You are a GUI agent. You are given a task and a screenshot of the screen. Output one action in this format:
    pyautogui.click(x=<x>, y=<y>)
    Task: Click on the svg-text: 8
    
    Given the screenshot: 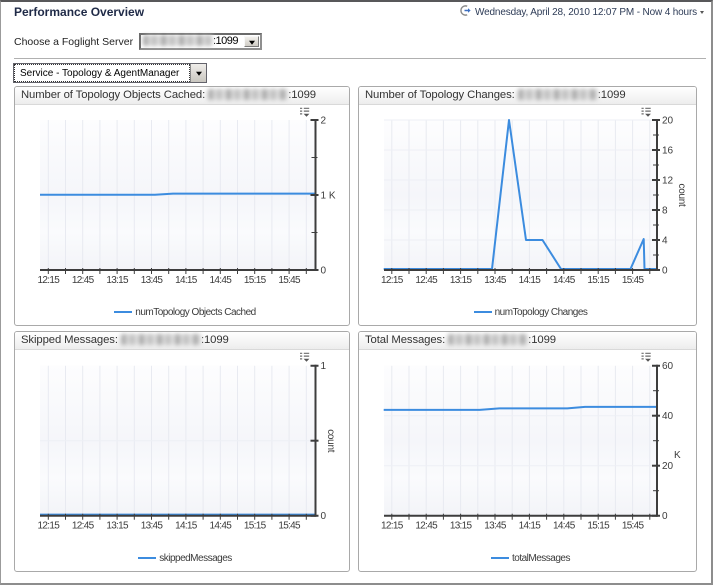 What is the action you would take?
    pyautogui.click(x=665, y=211)
    